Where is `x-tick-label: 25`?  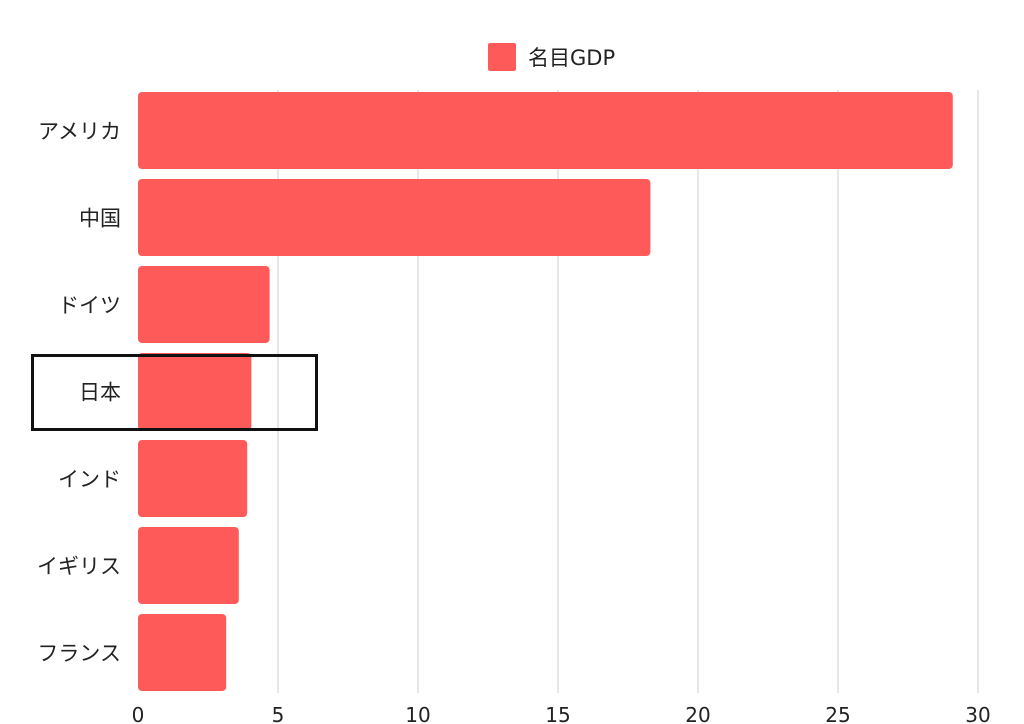 x-tick-label: 25 is located at coordinates (837, 713).